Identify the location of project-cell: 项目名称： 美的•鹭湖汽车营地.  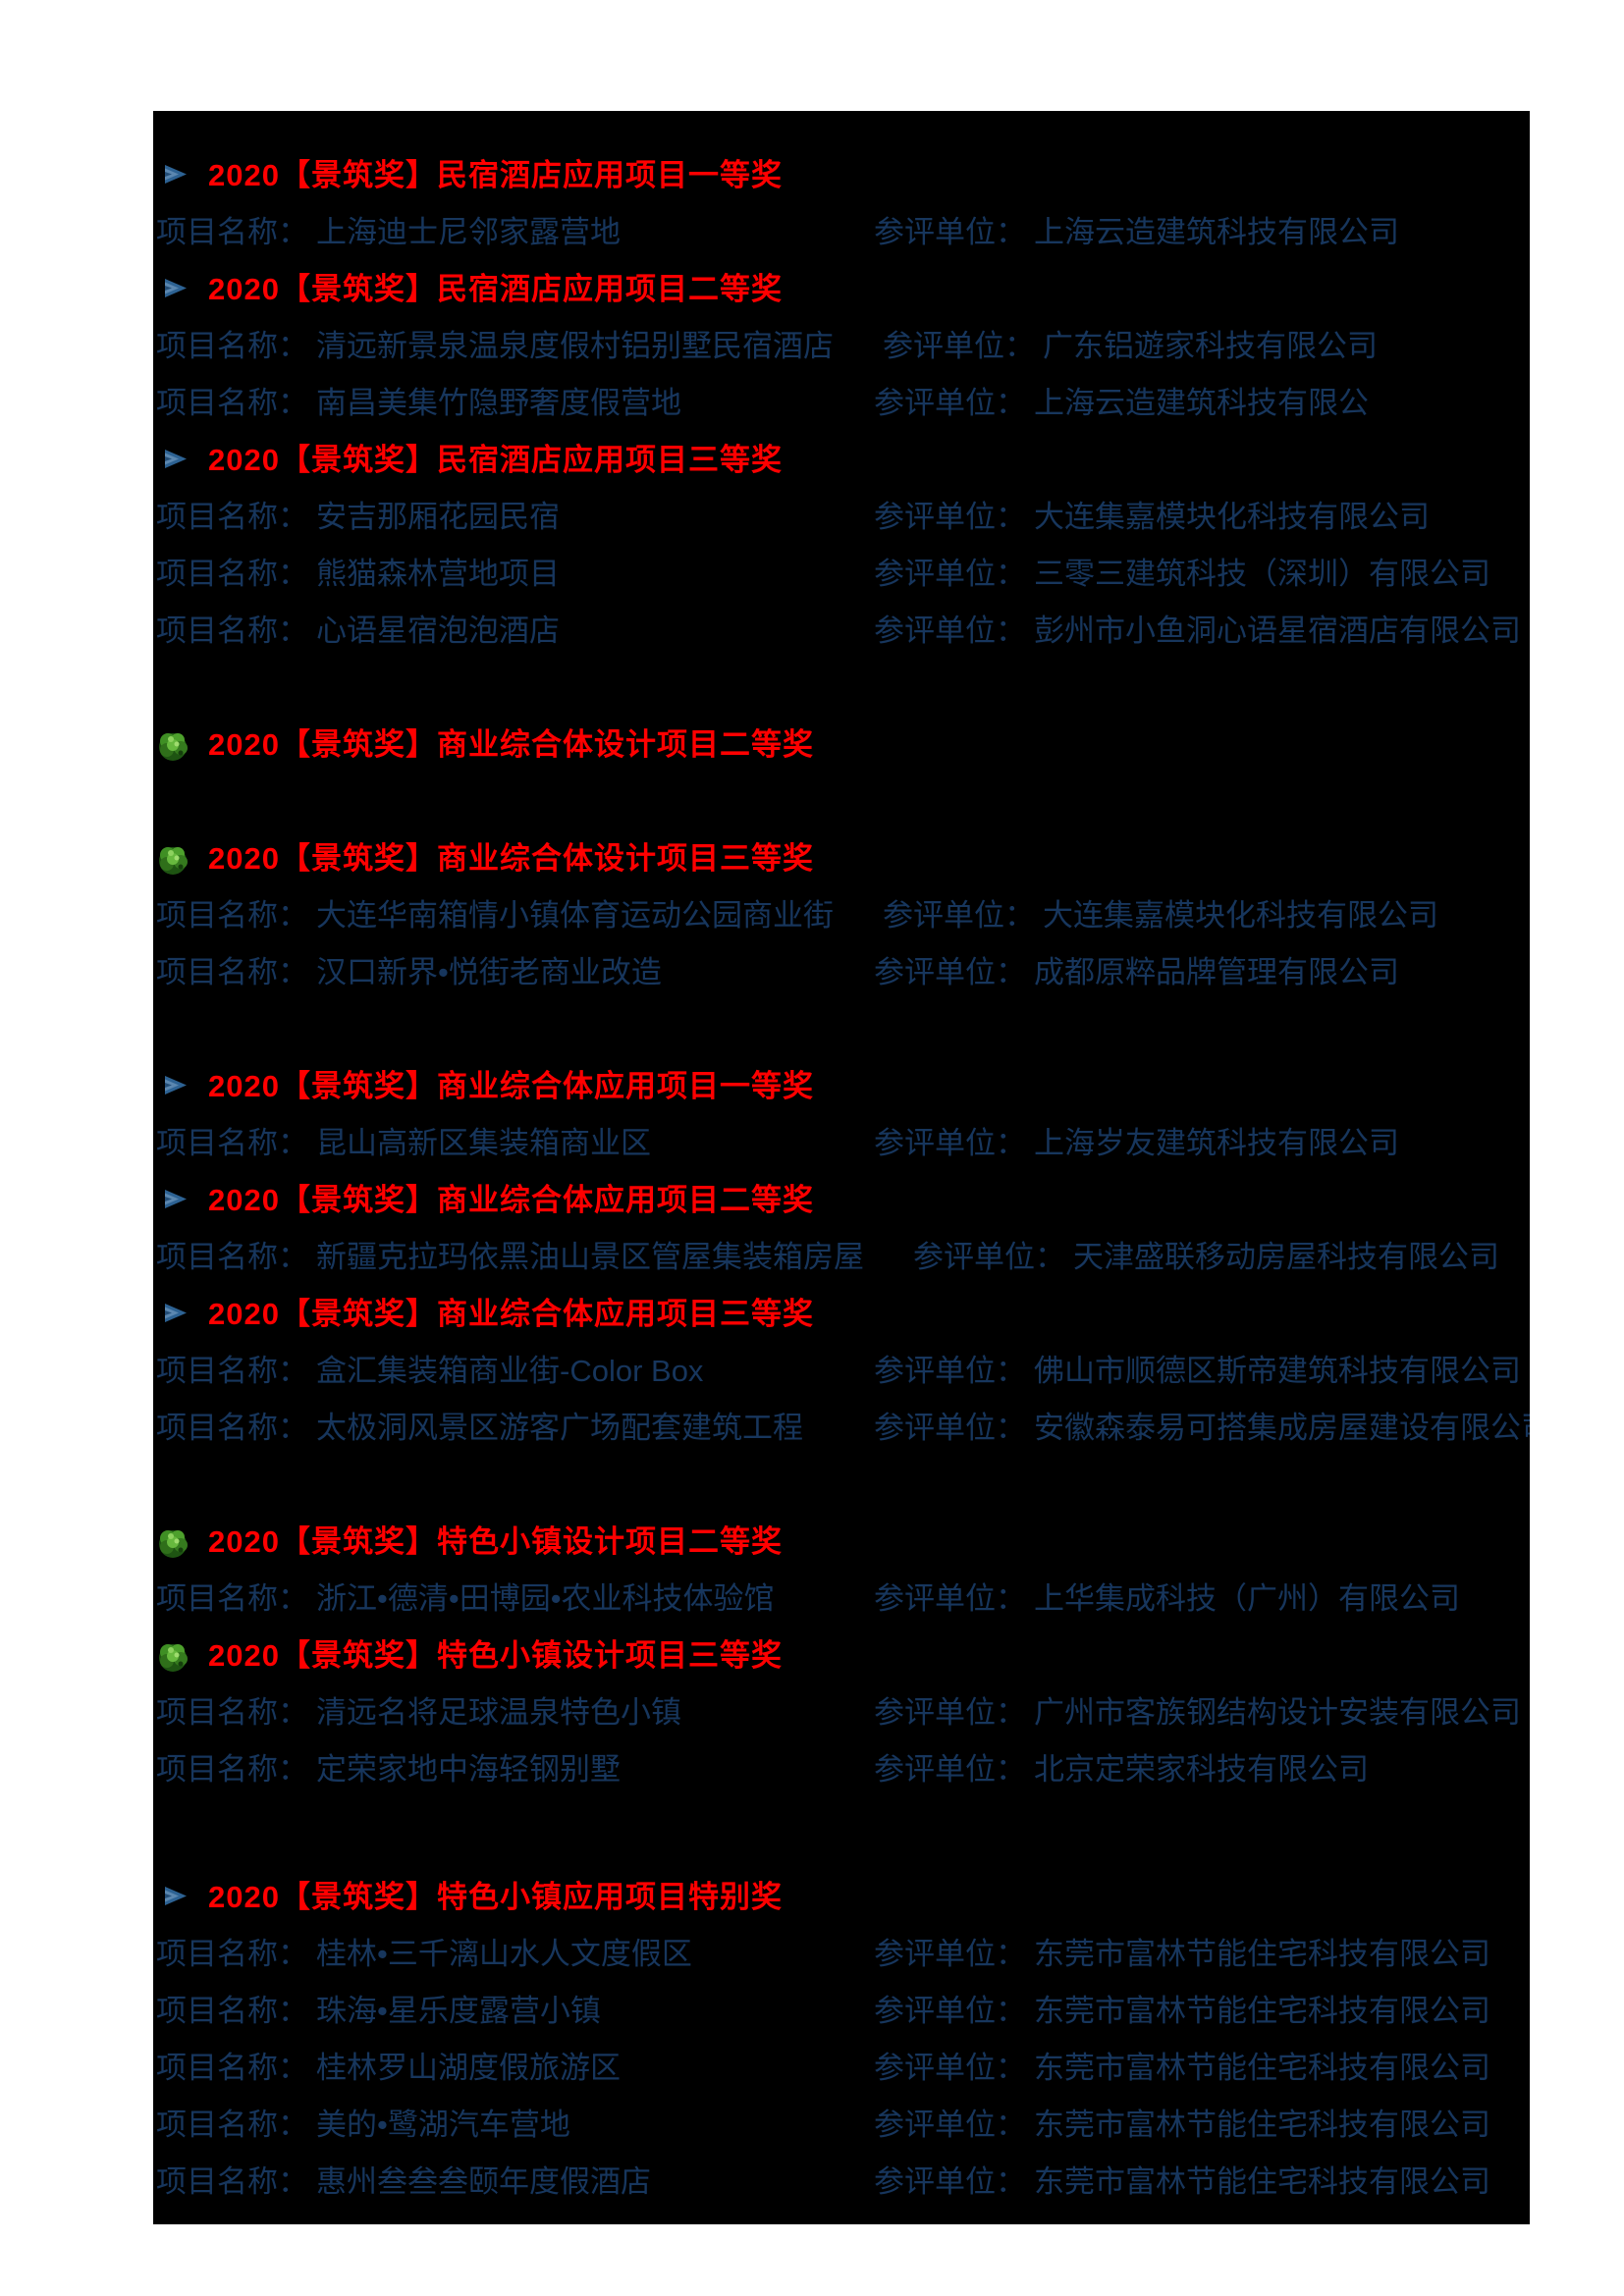
(515, 2125).